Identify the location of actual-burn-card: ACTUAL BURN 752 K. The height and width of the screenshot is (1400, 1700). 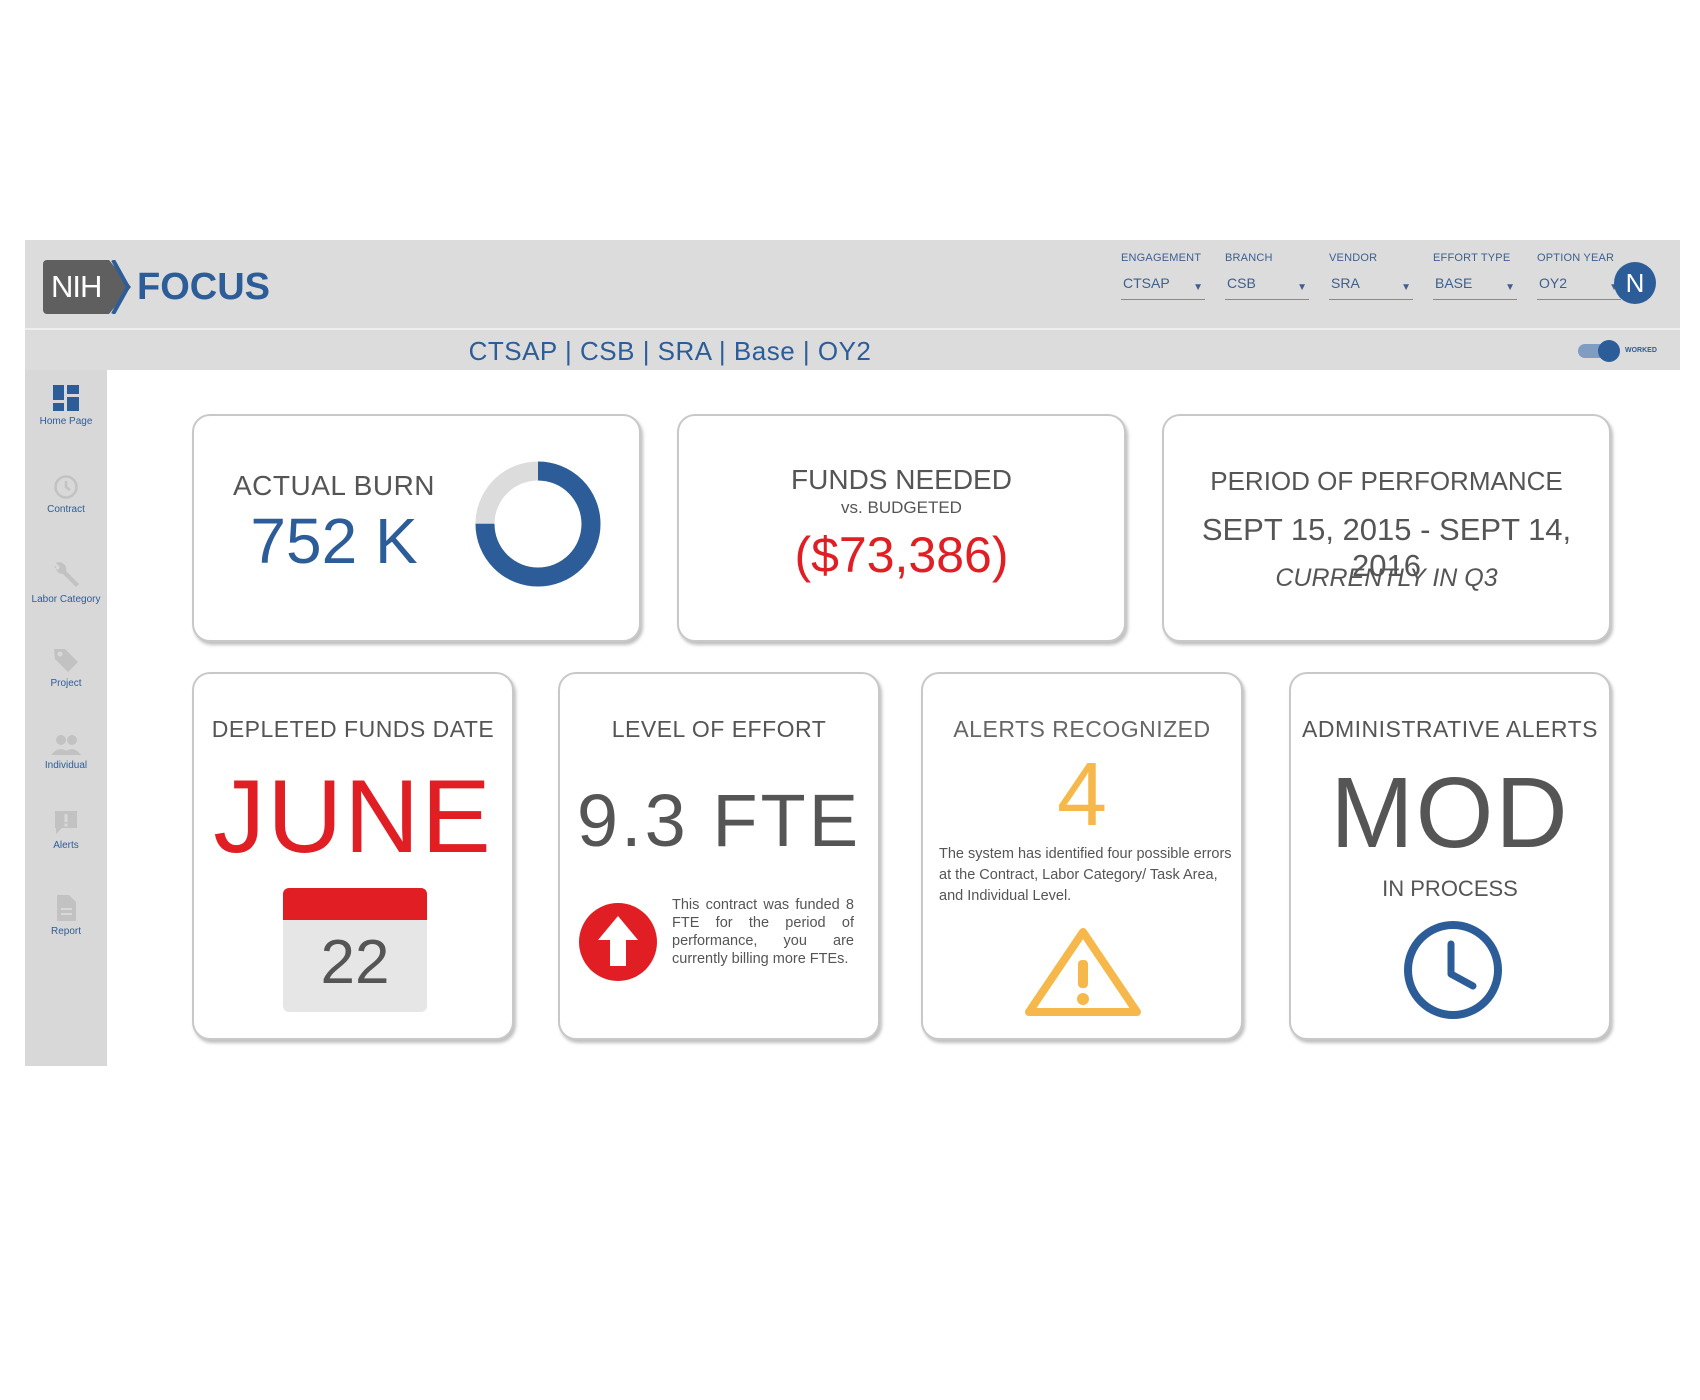
(416, 528).